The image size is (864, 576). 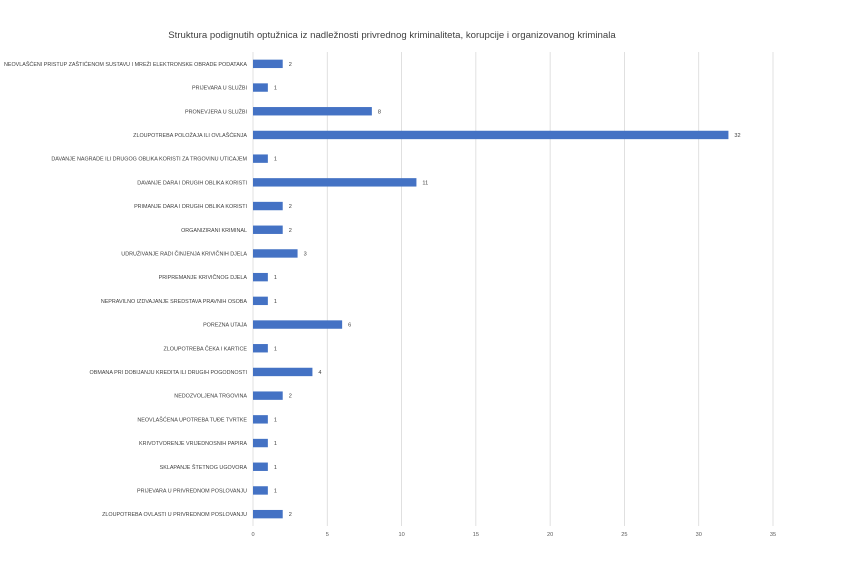 I want to click on category-label: PRIMANJE DARA I DRUGIH OBLIKA KORISTI, so click(x=190, y=207).